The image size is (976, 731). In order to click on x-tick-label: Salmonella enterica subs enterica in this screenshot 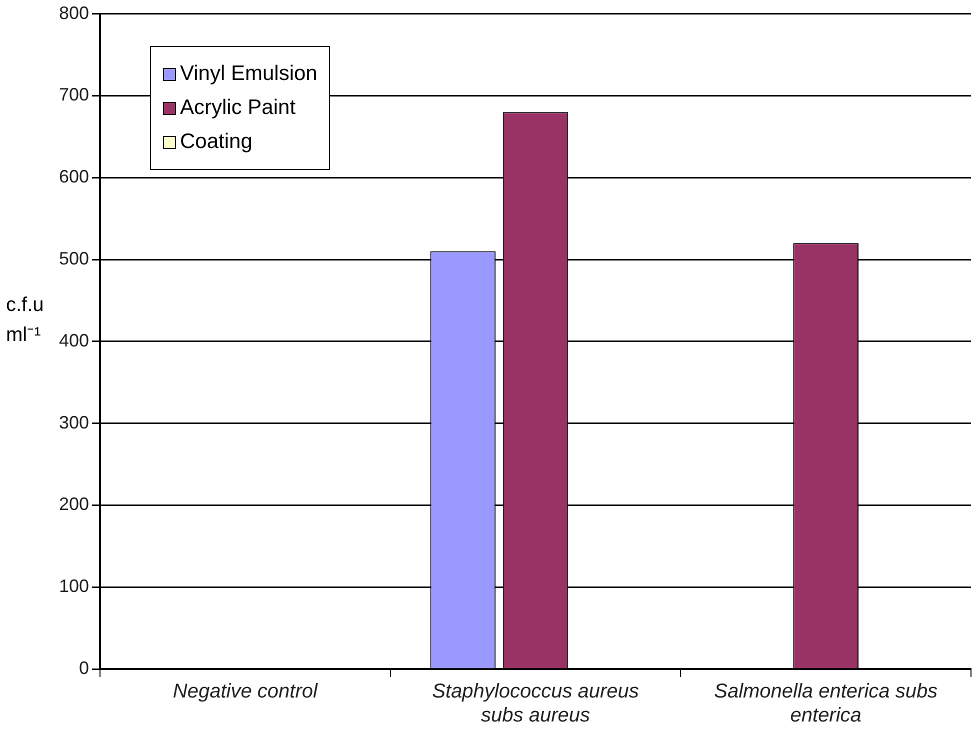, I will do `click(826, 703)`.